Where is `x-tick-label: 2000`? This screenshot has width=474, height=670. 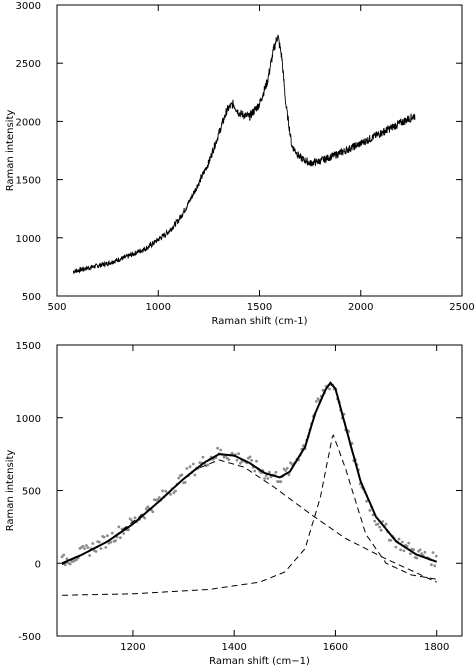 x-tick-label: 2000 is located at coordinates (360, 307).